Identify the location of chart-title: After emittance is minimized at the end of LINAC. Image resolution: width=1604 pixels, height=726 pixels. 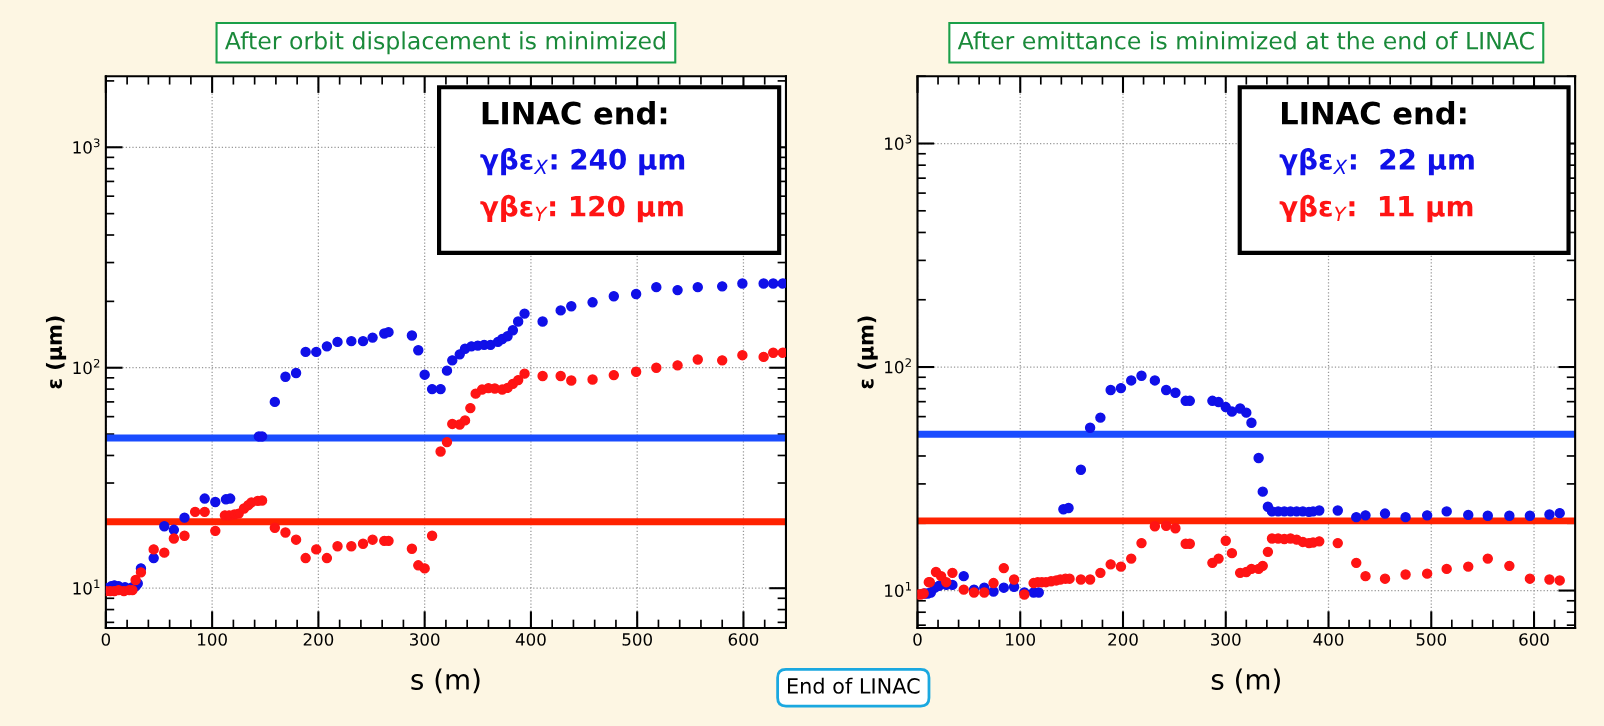
(1245, 40).